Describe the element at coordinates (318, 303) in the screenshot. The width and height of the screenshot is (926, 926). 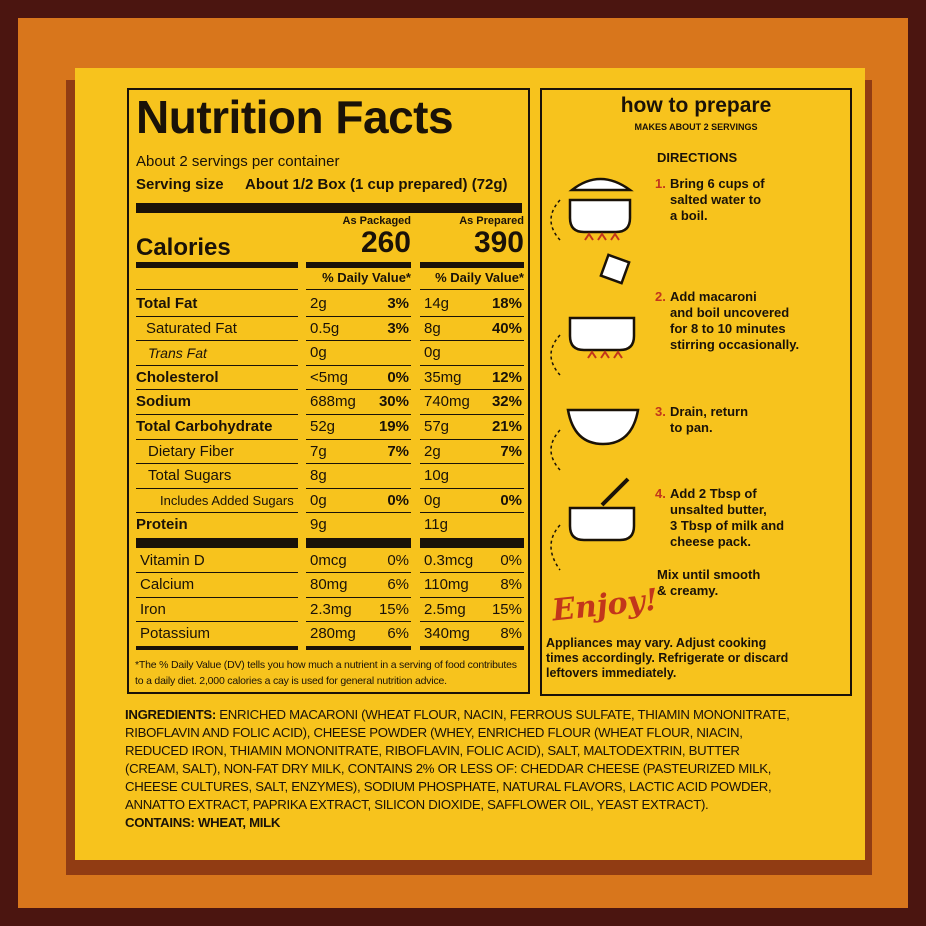
I see `amount: 2g` at that location.